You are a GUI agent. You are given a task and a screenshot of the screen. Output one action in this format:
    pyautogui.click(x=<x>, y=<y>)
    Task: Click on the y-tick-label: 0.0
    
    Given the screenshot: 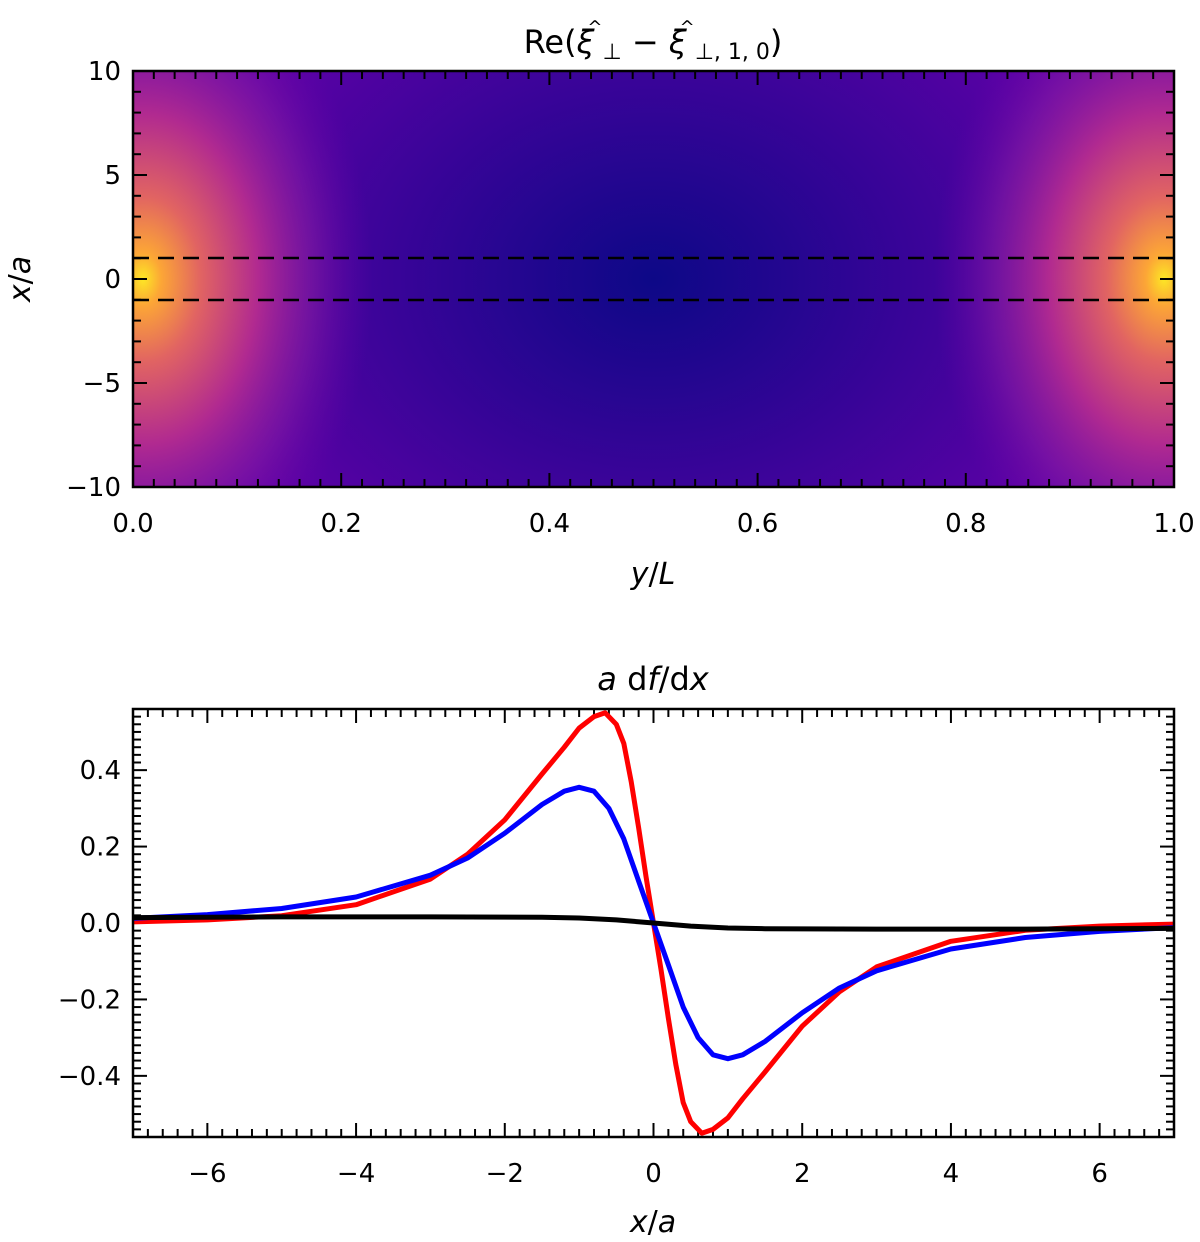 What is the action you would take?
    pyautogui.click(x=100, y=924)
    